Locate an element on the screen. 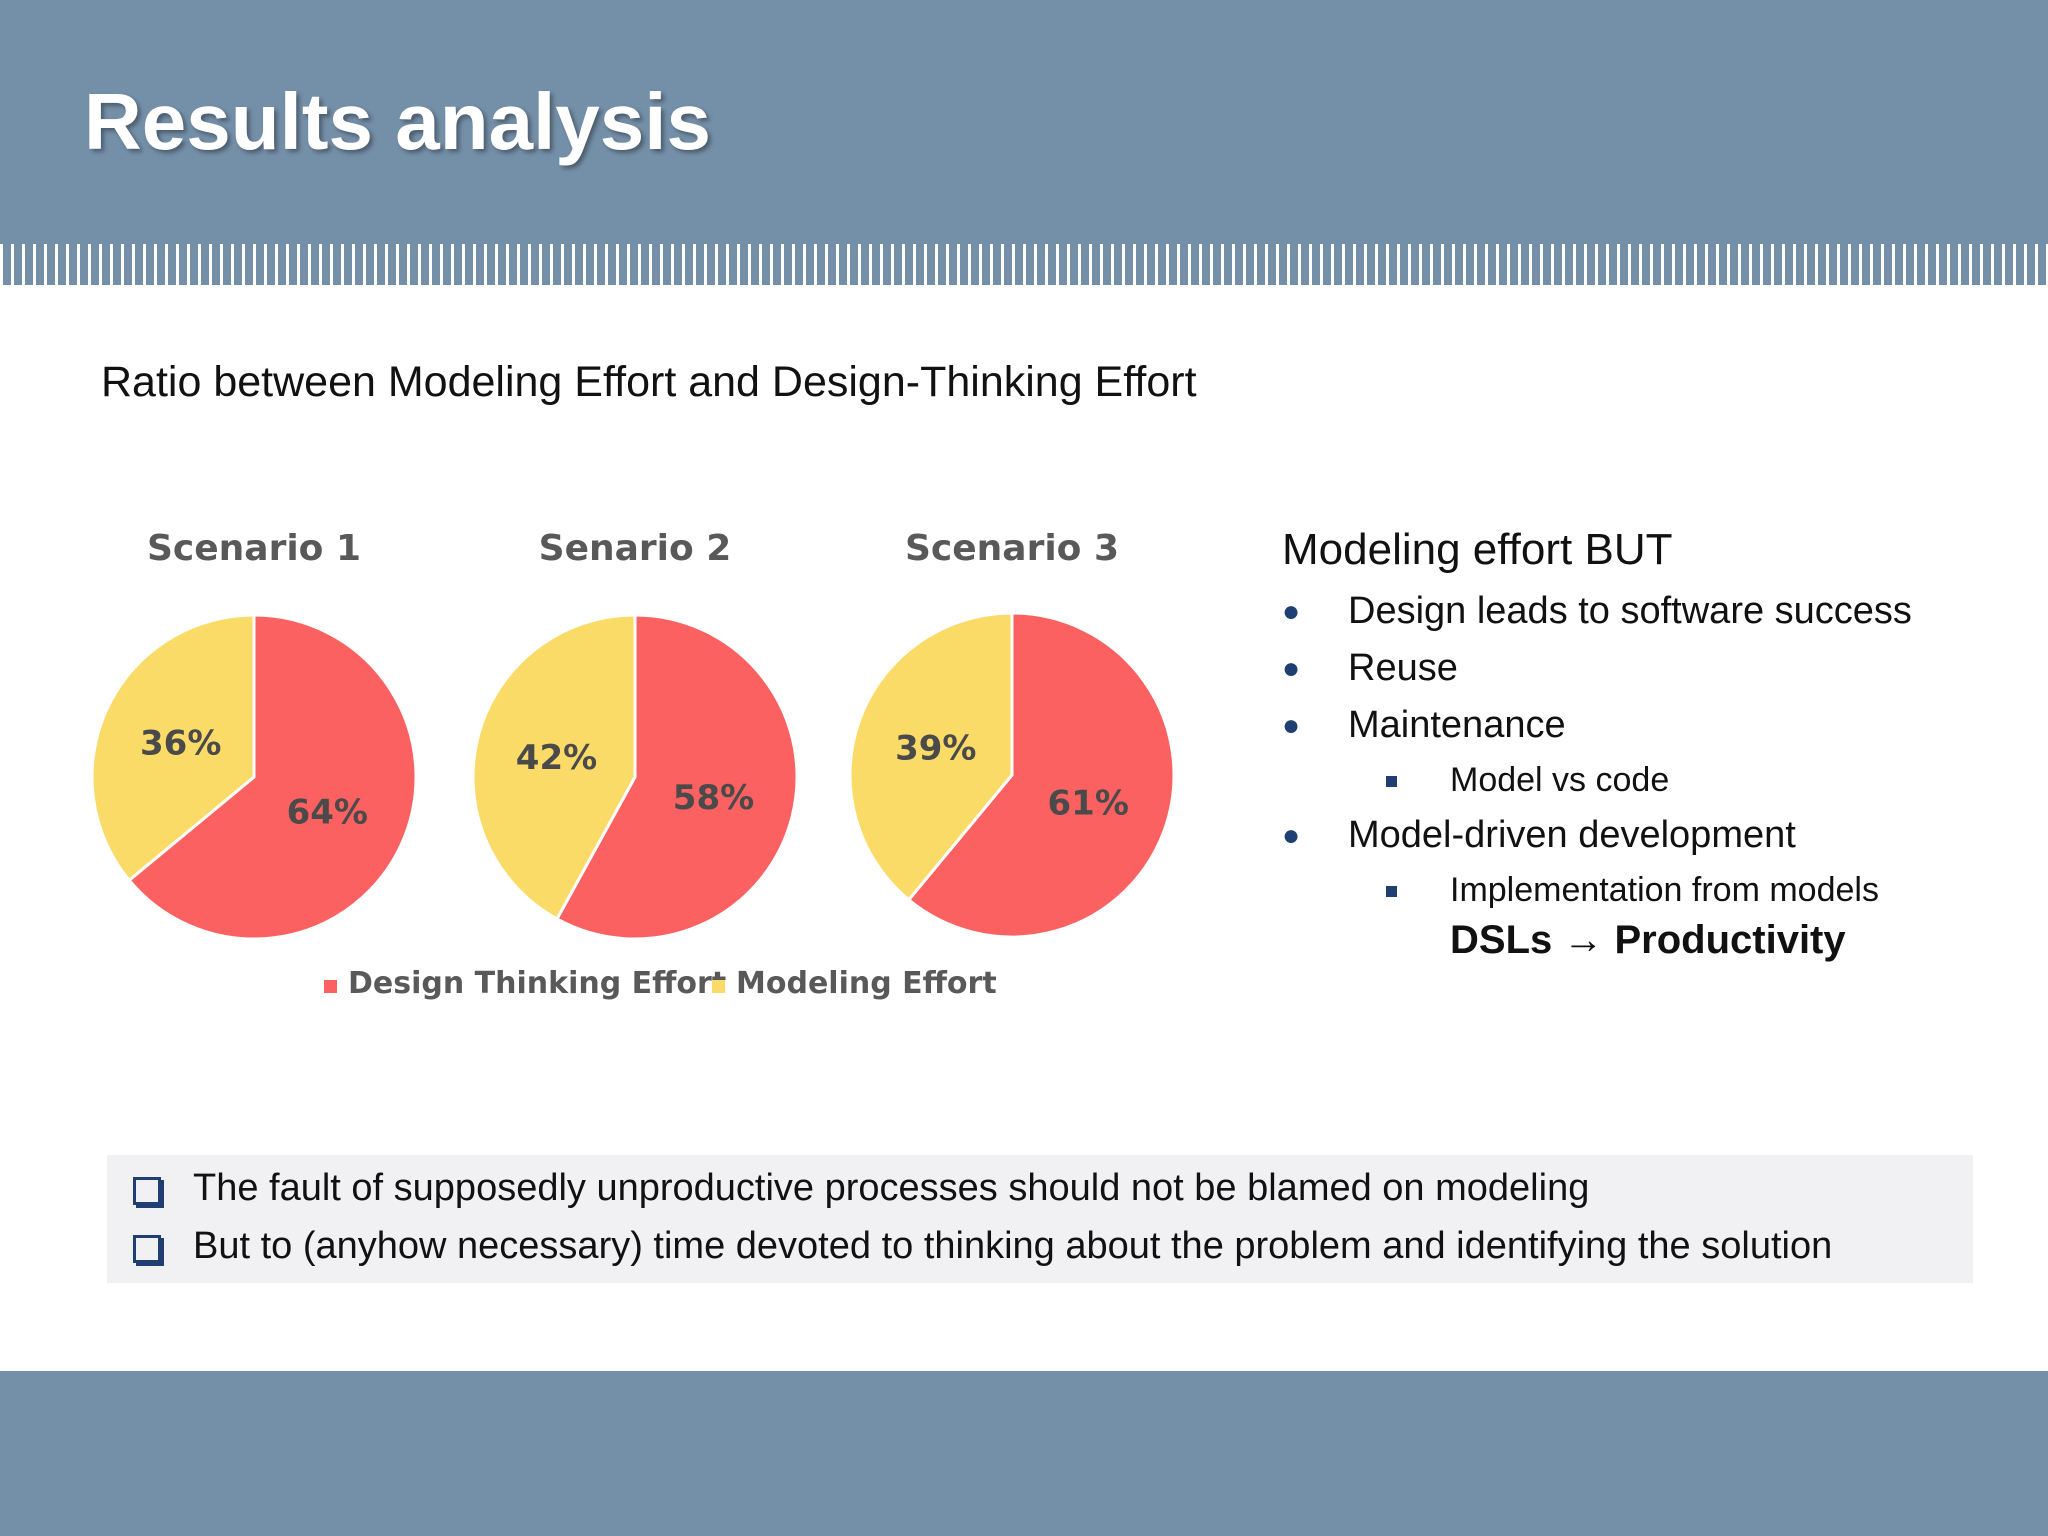 This screenshot has height=1536, width=2048. bullet-item: ● Model-driven development is located at coordinates (1642, 835).